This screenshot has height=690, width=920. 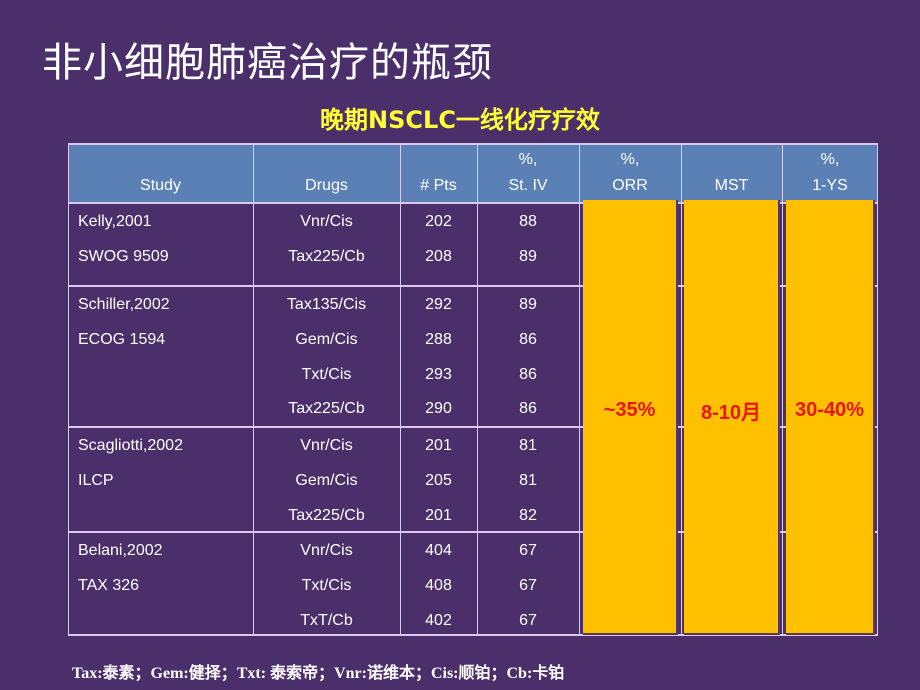 What do you see at coordinates (123, 256) in the screenshot?
I see `study-trial: SWOG 9509` at bounding box center [123, 256].